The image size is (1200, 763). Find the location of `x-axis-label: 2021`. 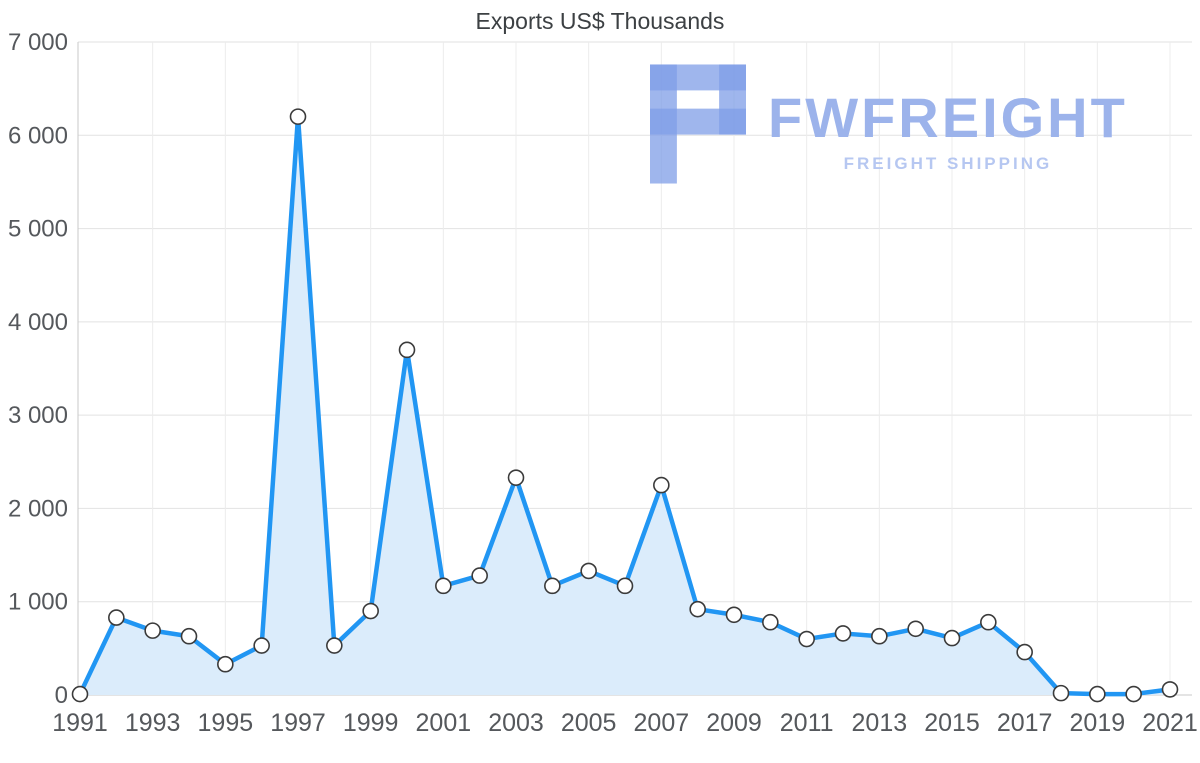

x-axis-label: 2021 is located at coordinates (1170, 723).